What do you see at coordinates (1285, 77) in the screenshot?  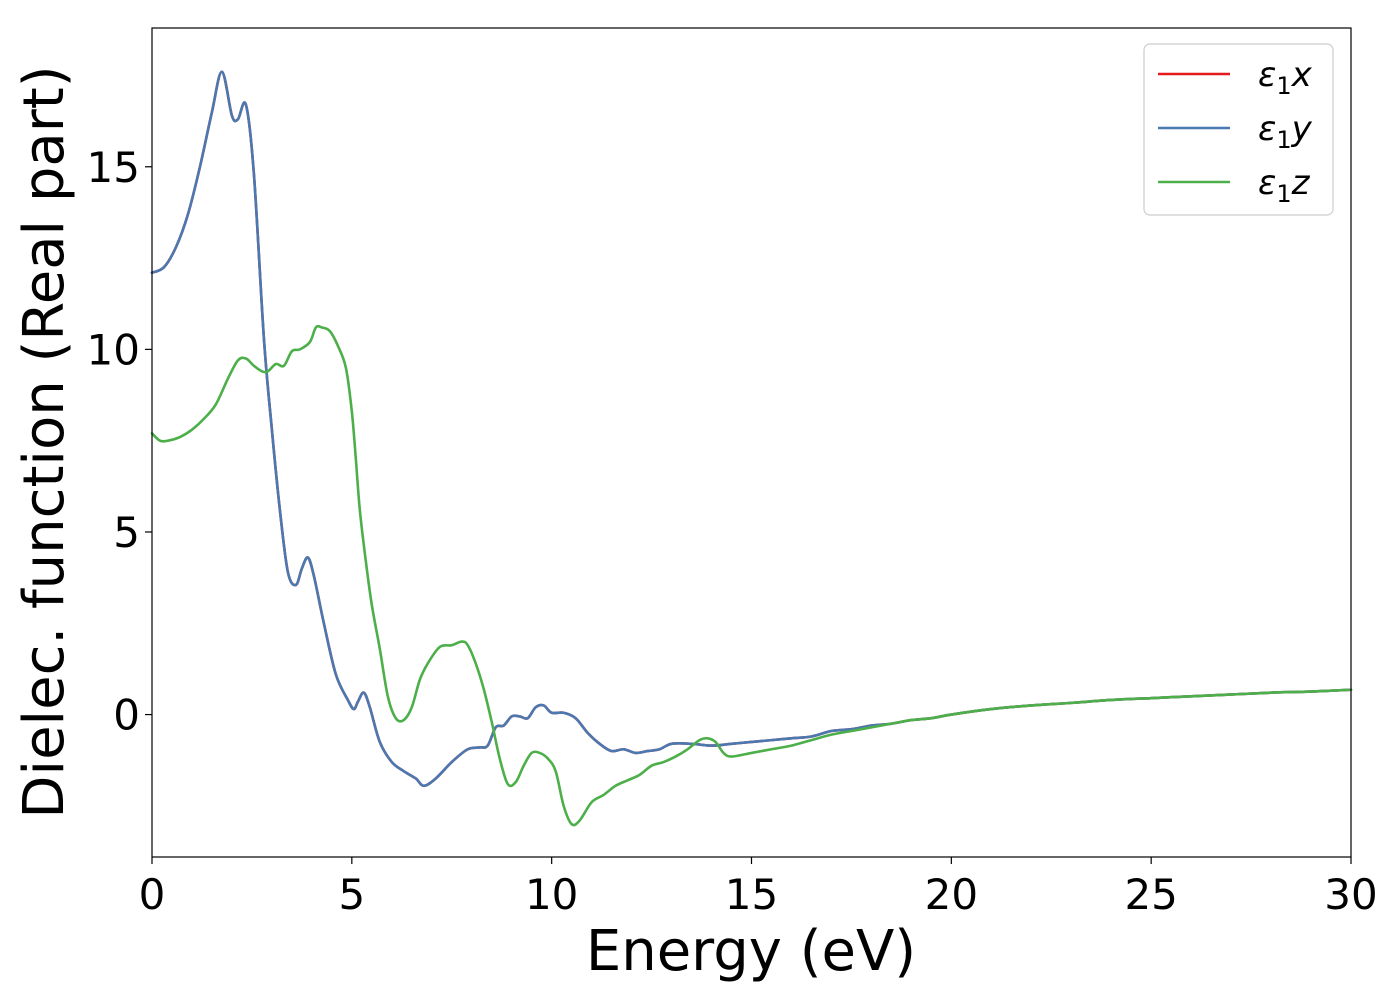 I see `legend-label-x: ε1x` at bounding box center [1285, 77].